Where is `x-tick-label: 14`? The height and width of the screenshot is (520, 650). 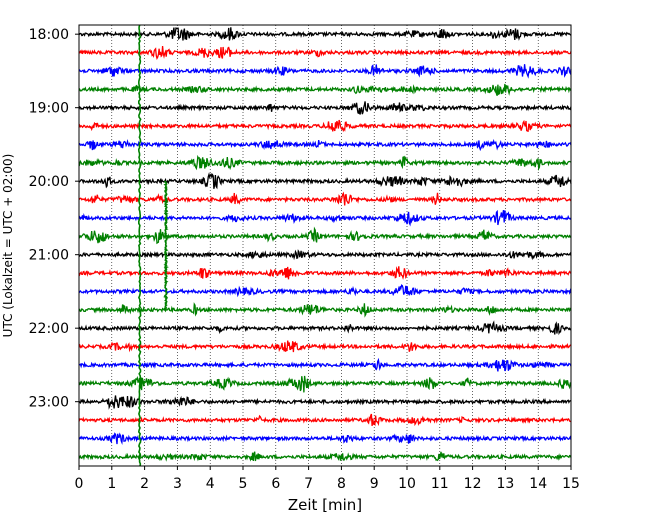
x-tick-label: 14 is located at coordinates (538, 484).